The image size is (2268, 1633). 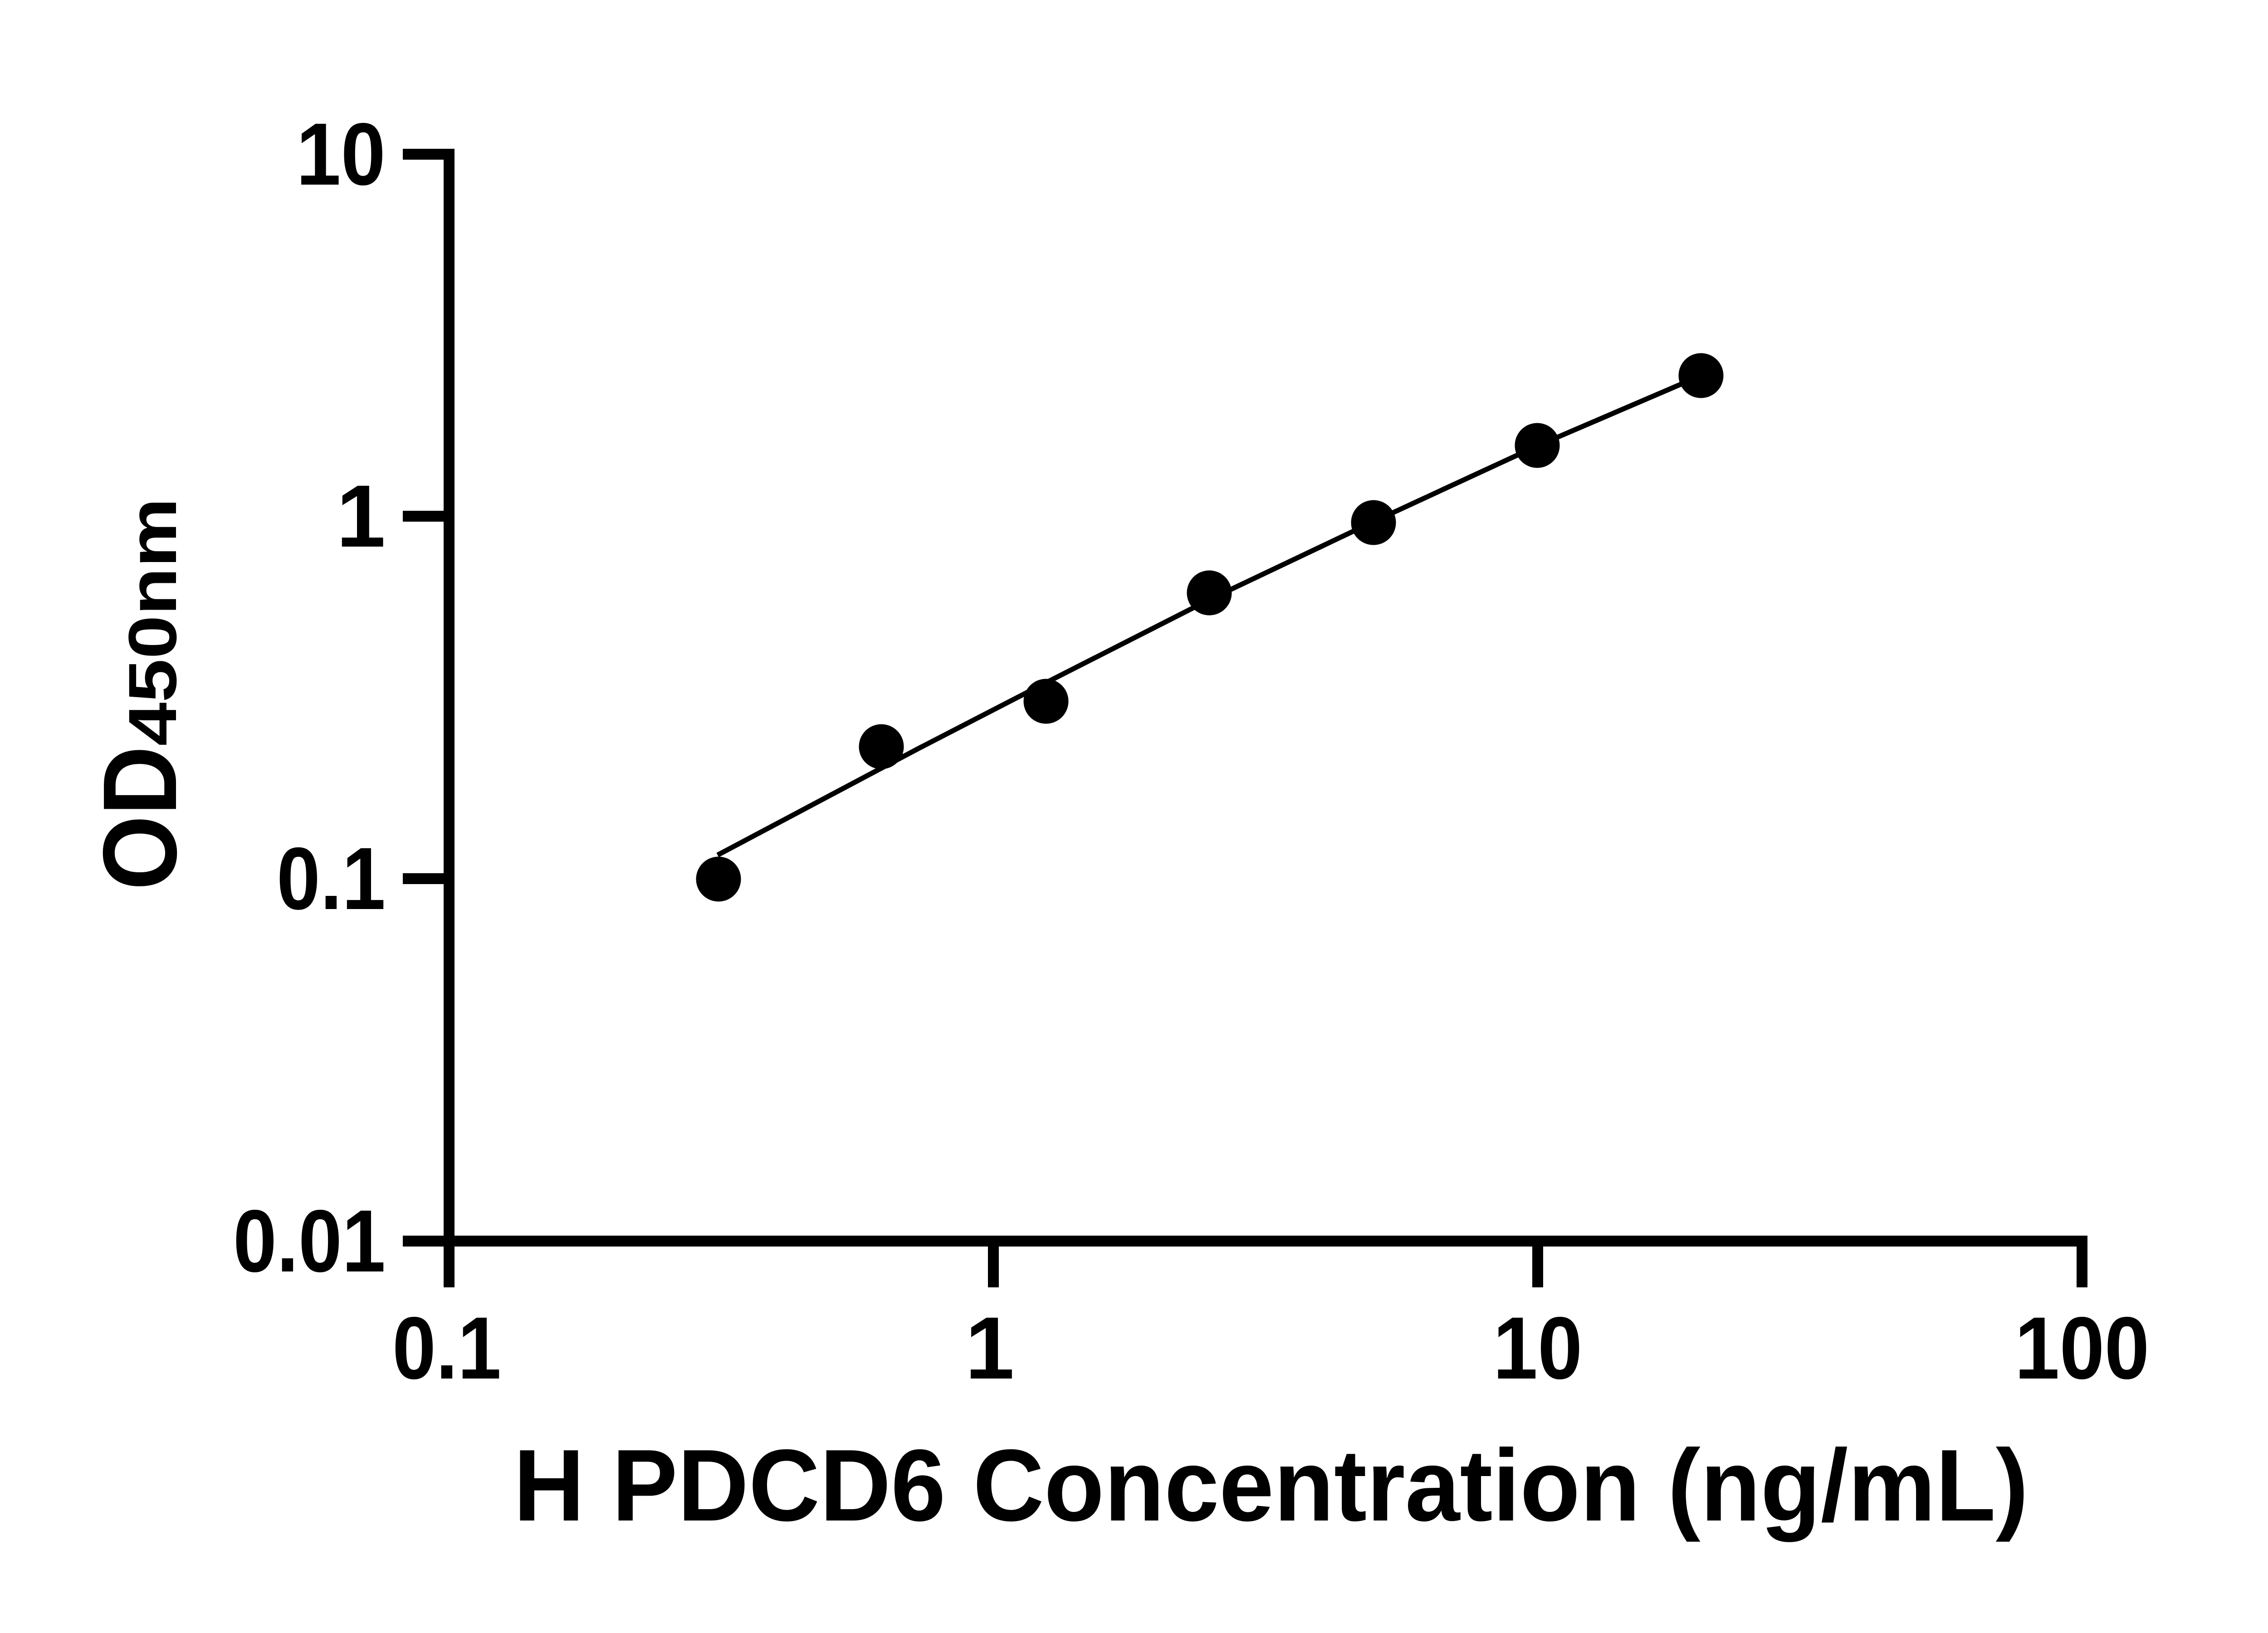 What do you see at coordinates (140, 694) in the screenshot?
I see `svg-text: OD450nm` at bounding box center [140, 694].